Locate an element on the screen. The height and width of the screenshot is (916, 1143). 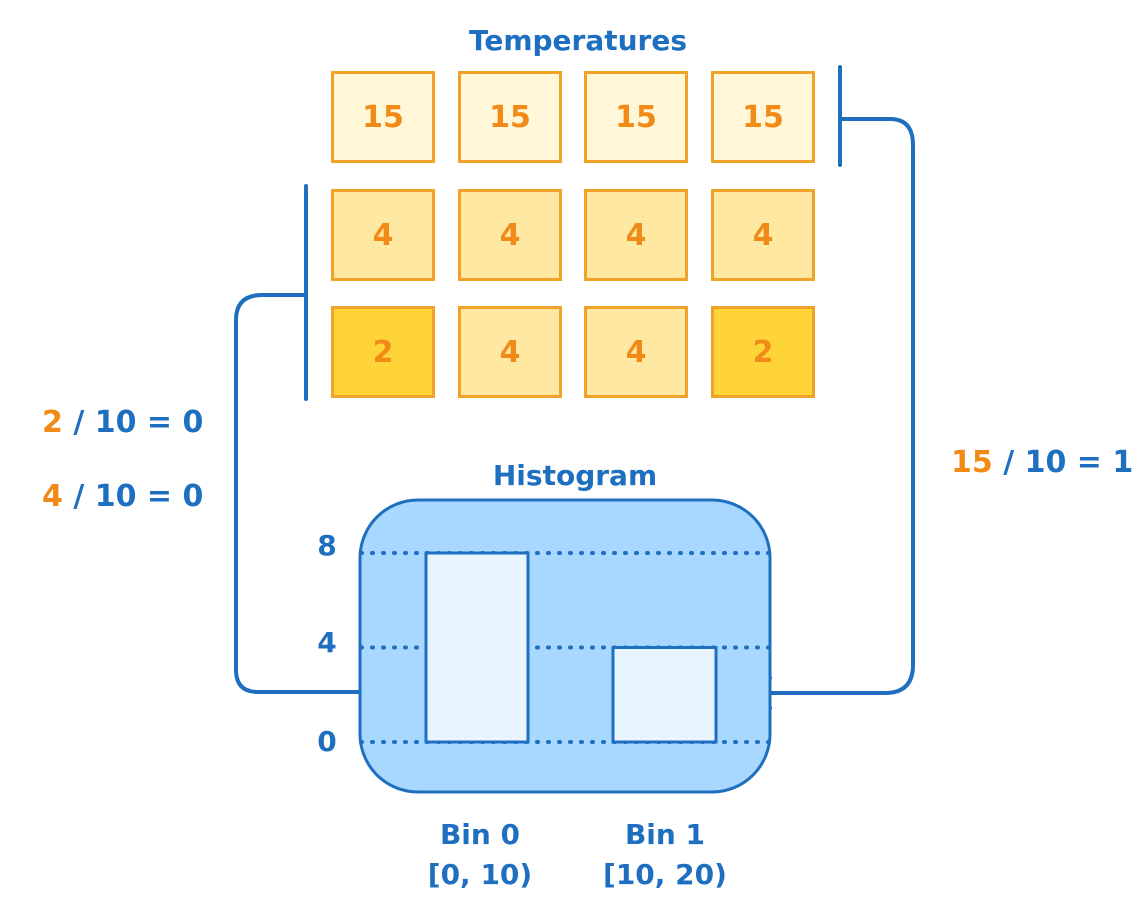
bin-0-name: Bin 0 is located at coordinates (480, 834).